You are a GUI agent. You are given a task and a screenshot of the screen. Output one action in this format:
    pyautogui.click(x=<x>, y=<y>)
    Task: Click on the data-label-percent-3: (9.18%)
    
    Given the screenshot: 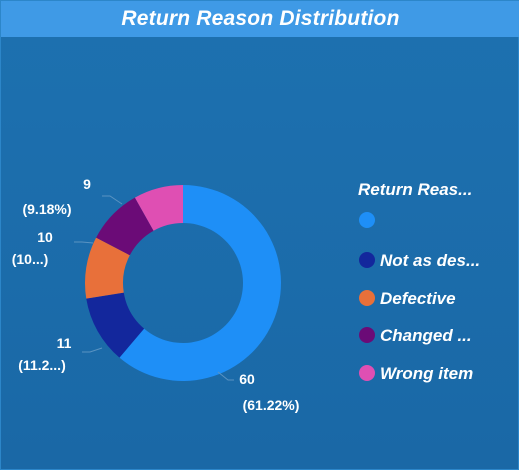 What is the action you would take?
    pyautogui.click(x=46, y=209)
    